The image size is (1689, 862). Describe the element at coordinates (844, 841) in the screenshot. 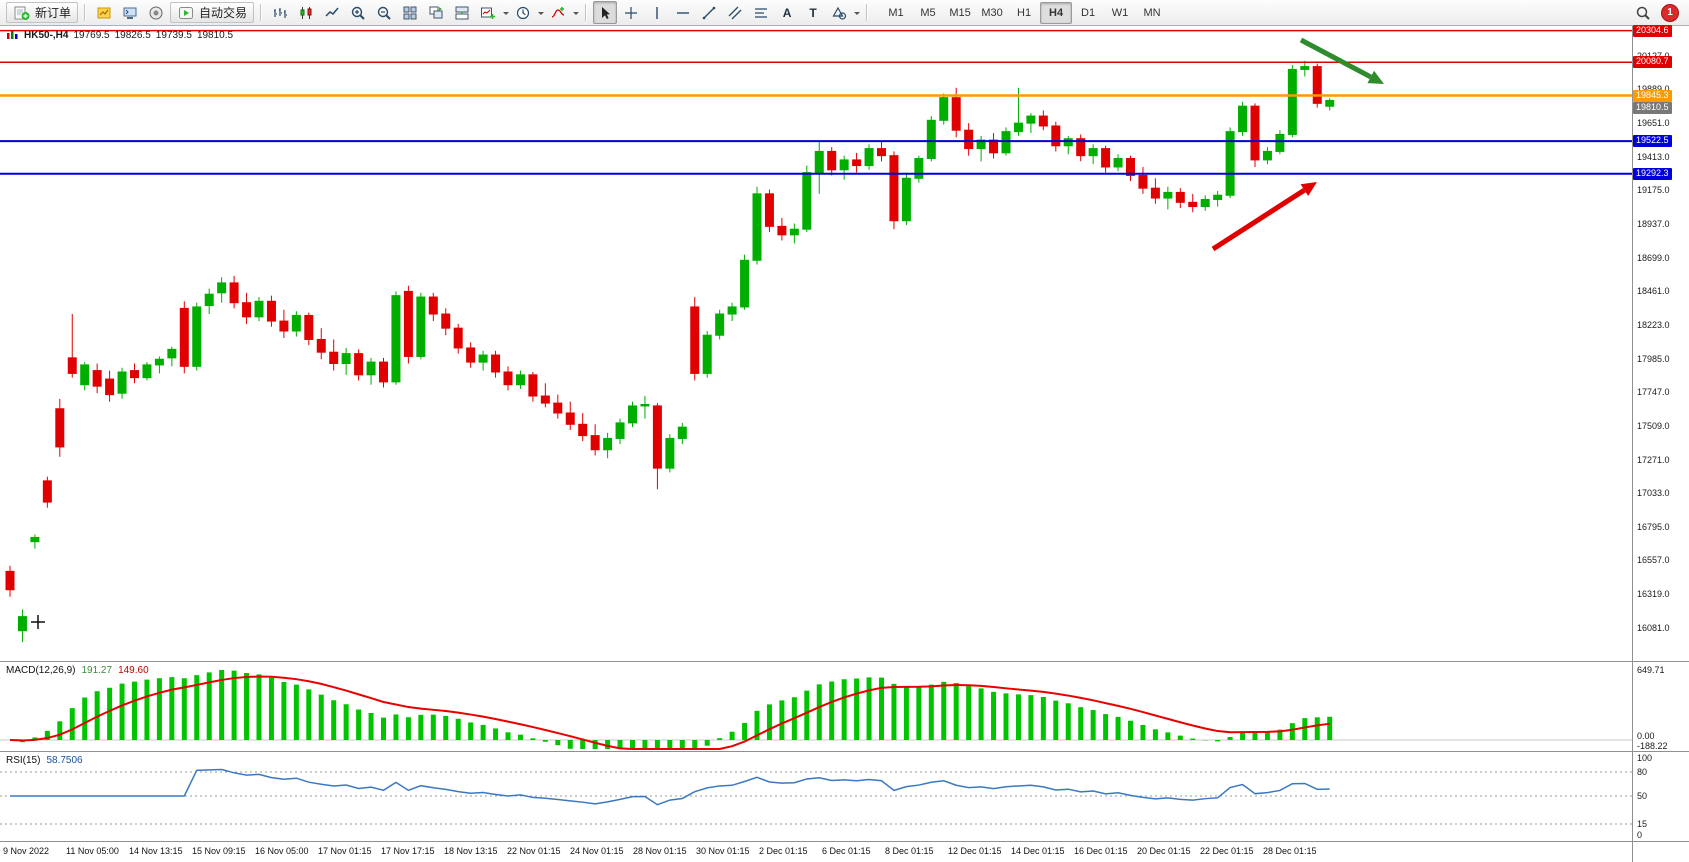

I see `time-axis-separator` at that location.